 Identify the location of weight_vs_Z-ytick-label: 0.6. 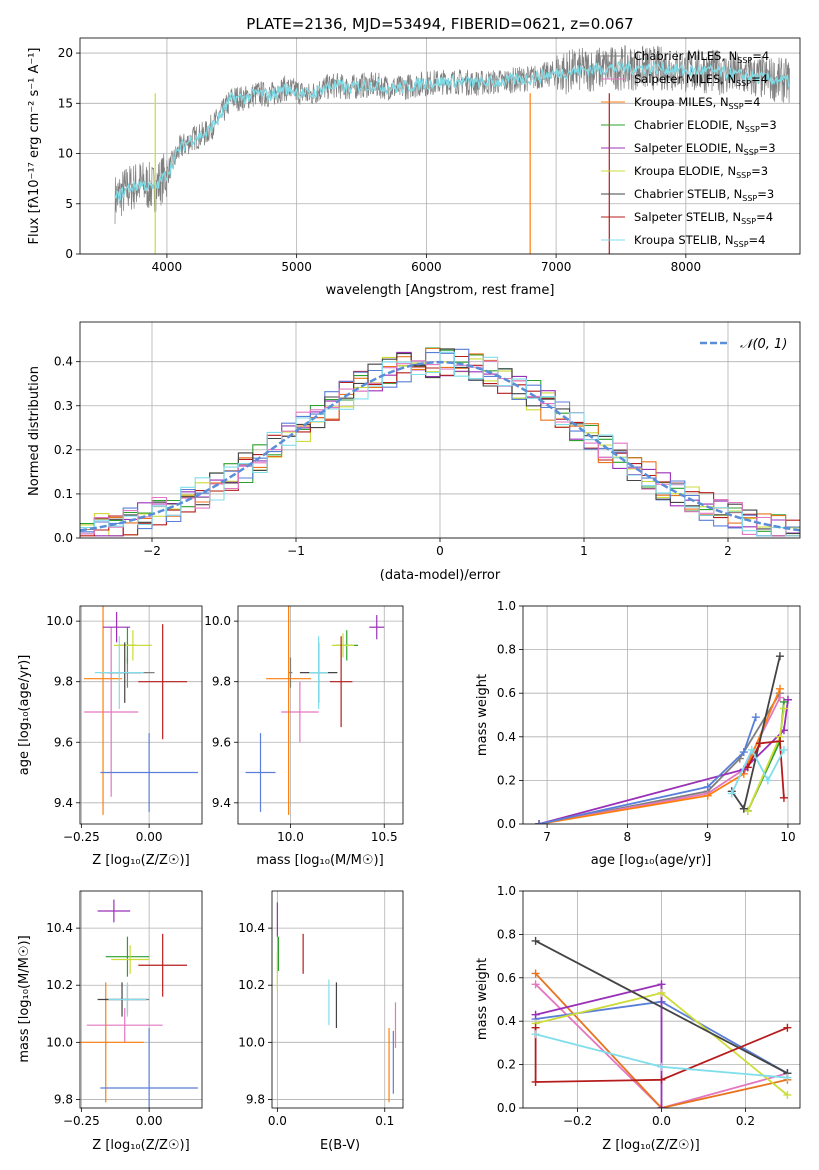
(506, 978).